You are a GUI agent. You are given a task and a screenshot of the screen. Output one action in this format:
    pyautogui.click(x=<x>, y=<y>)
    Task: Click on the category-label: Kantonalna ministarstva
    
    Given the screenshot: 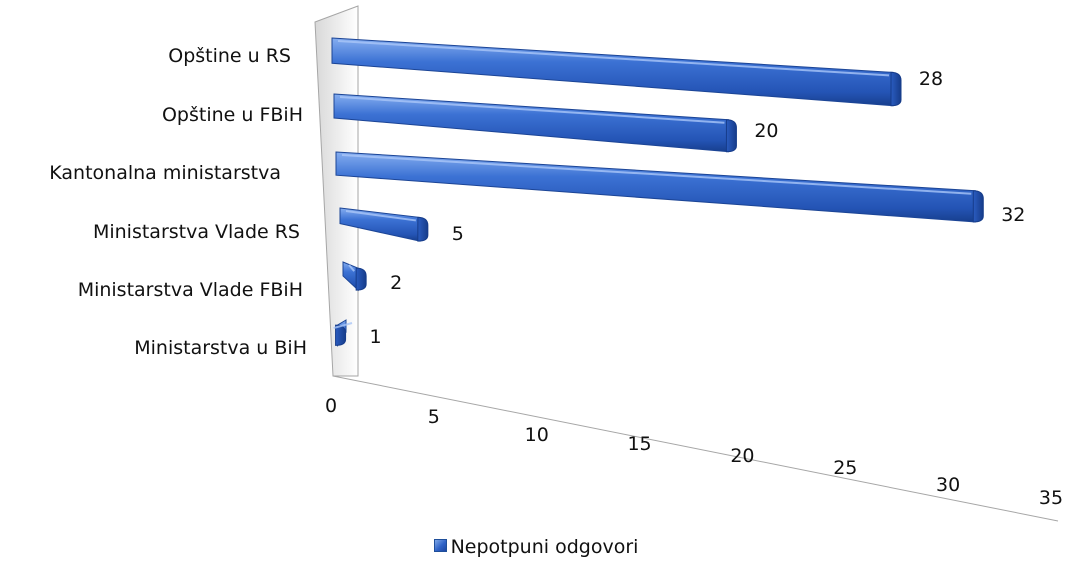 What is the action you would take?
    pyautogui.click(x=165, y=173)
    